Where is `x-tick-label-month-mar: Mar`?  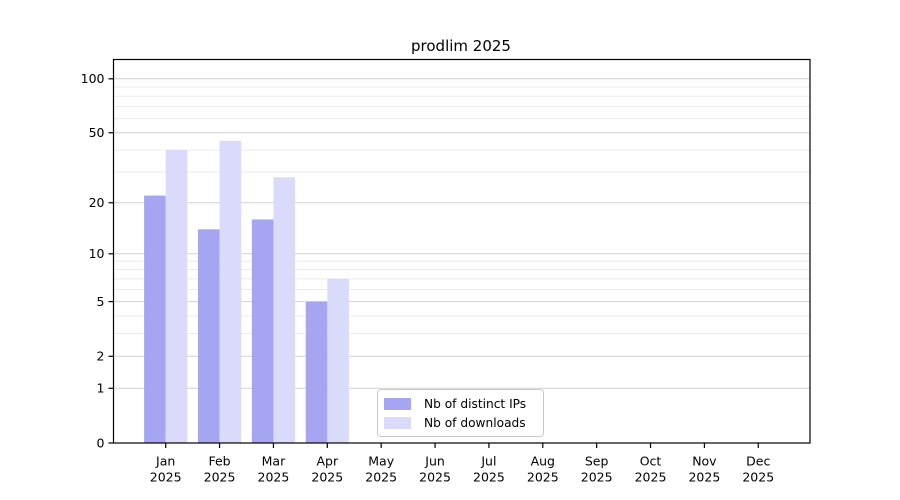 x-tick-label-month-mar: Mar is located at coordinates (274, 461).